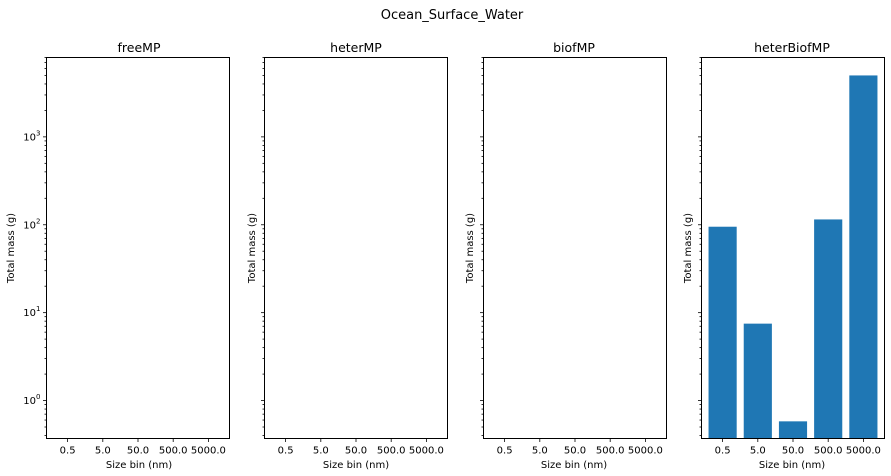 This screenshot has width=891, height=476. Describe the element at coordinates (356, 47) in the screenshot. I see `panel-title: heterMP` at that location.